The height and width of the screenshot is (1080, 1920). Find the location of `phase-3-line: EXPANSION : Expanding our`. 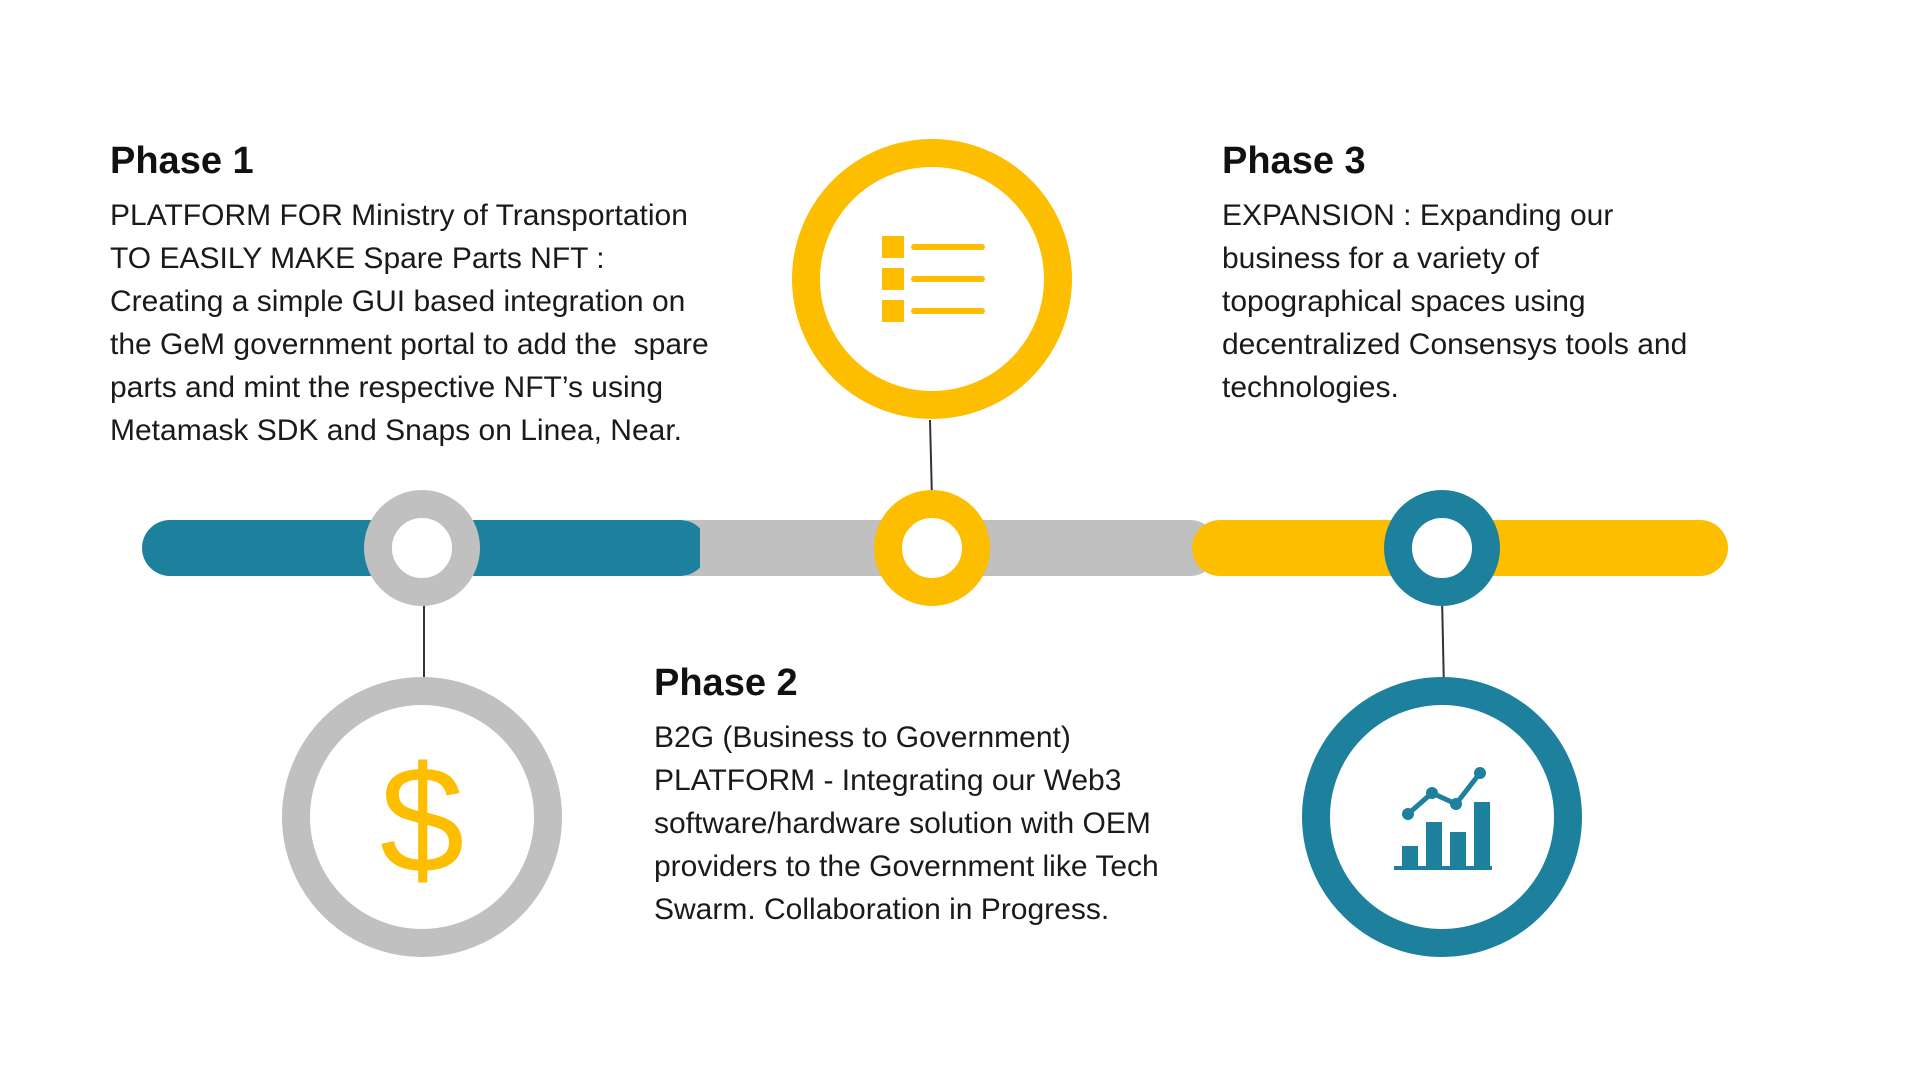

phase-3-line: EXPANSION : Expanding our is located at coordinates (1418, 215).